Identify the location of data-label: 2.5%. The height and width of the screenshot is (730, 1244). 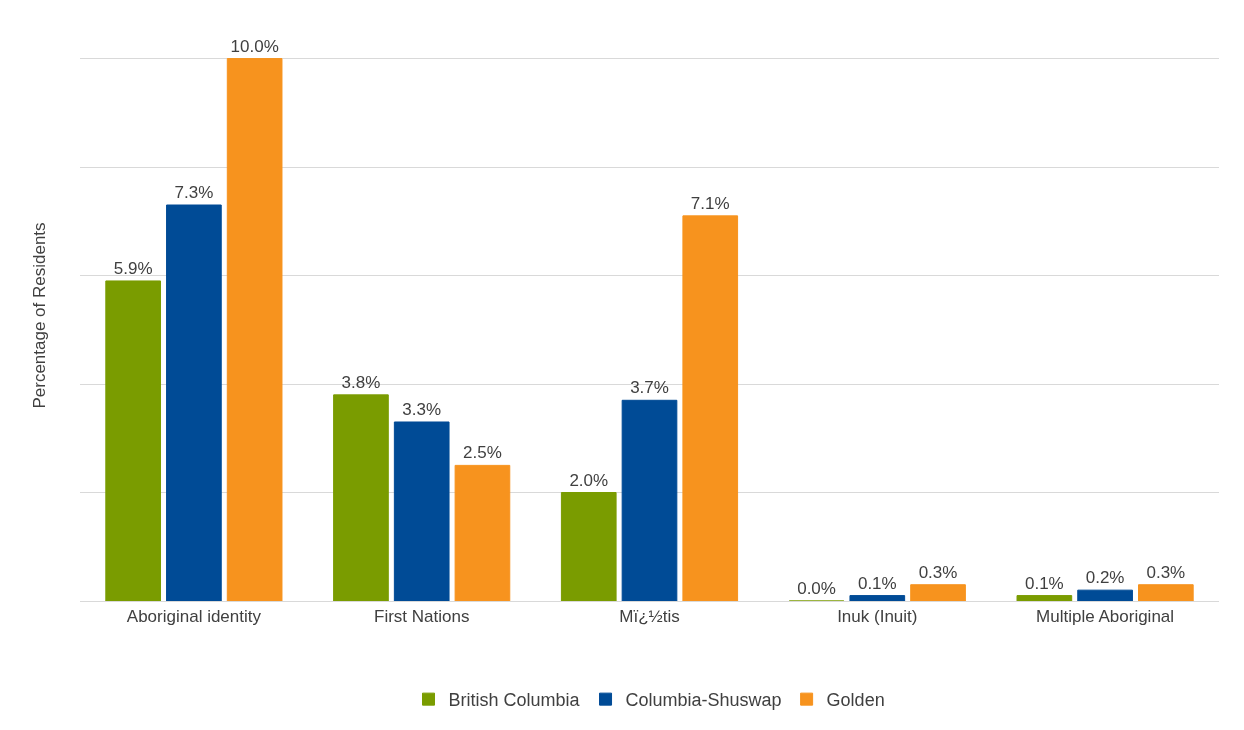
(482, 453).